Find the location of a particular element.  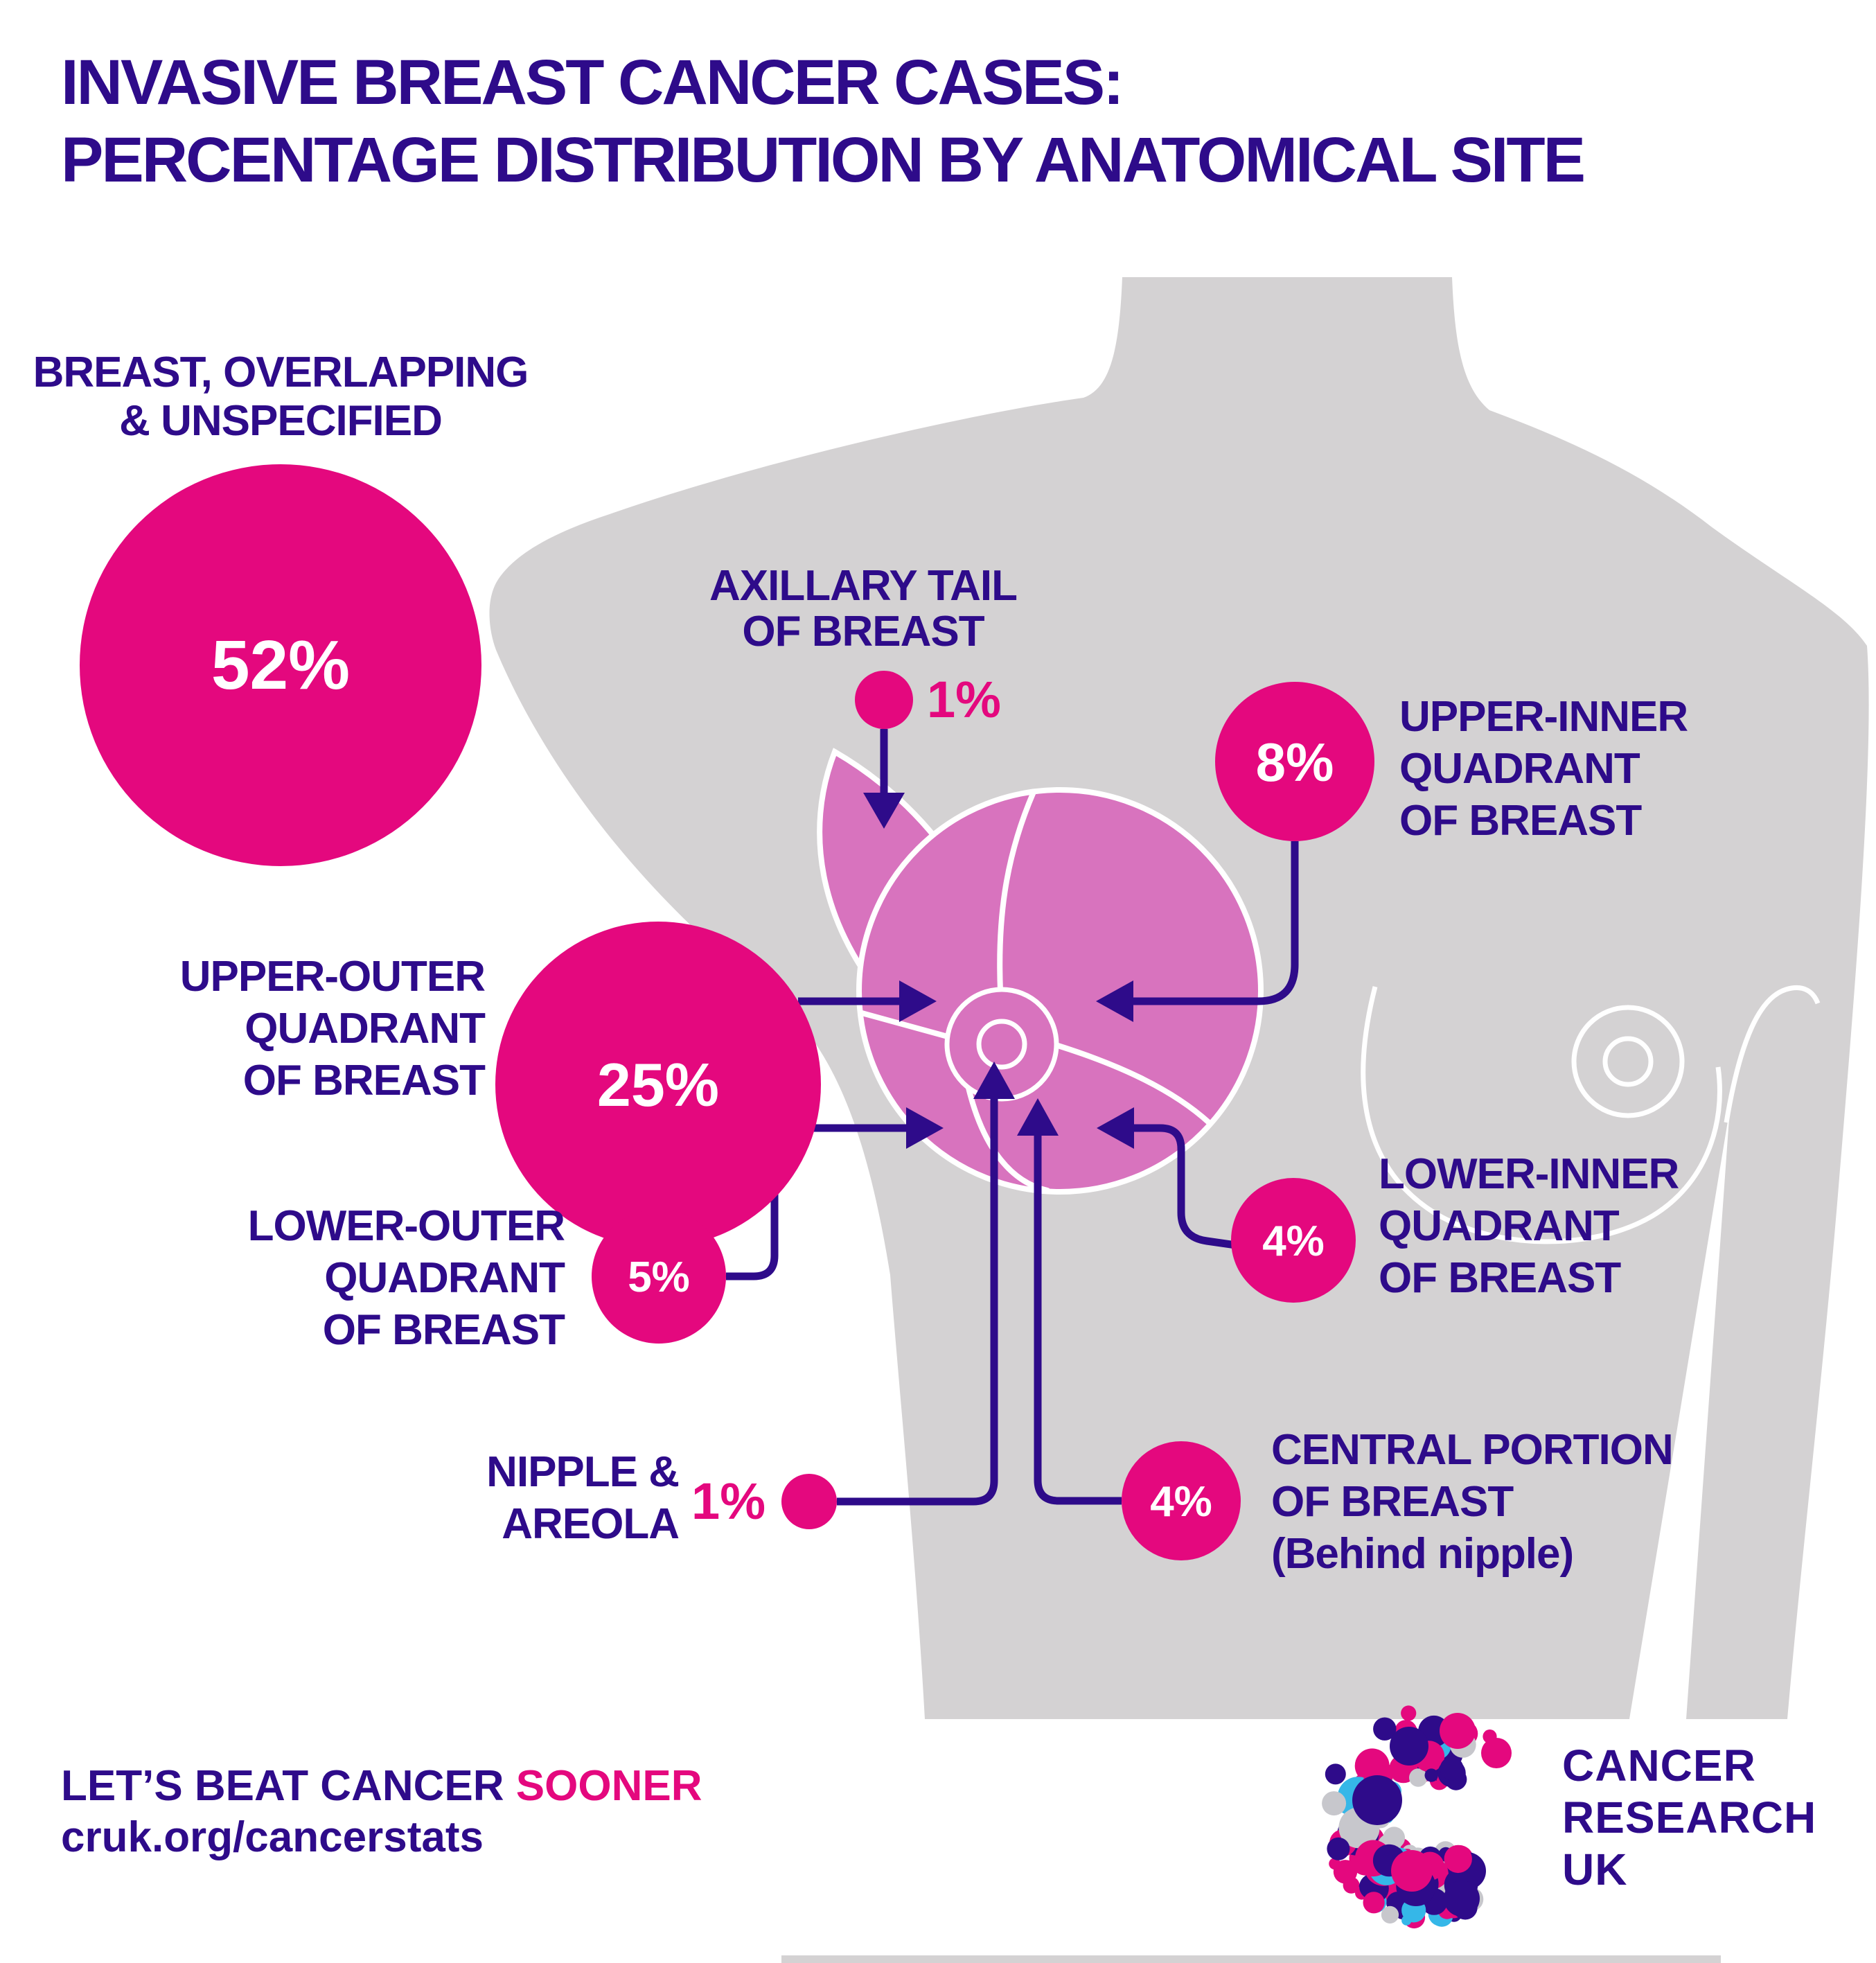

label-upper-inner-line-2: QUADRANT is located at coordinates (1519, 769).